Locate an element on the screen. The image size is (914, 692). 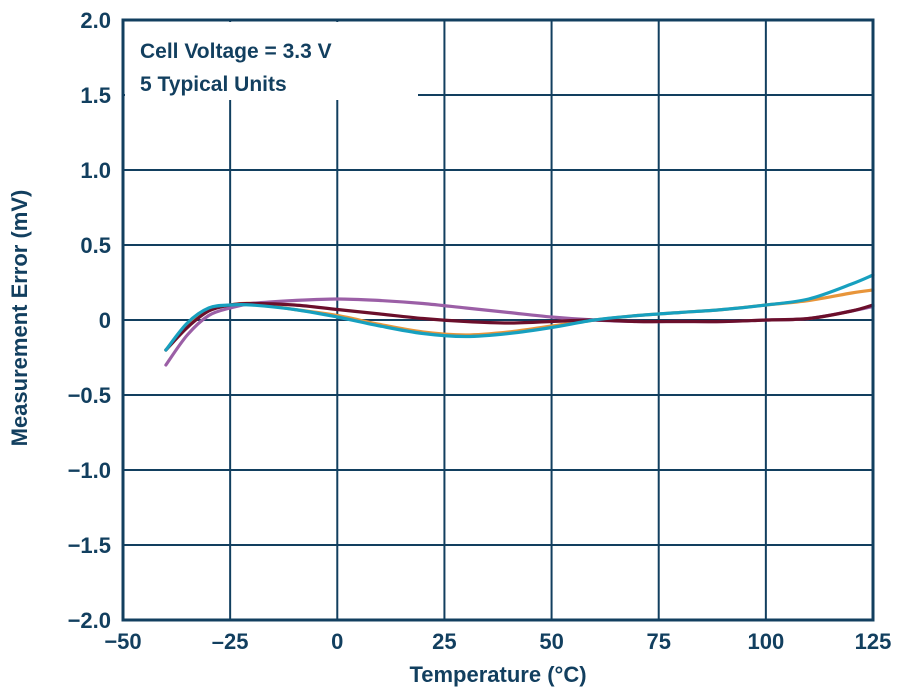
y-tick-labels: 2.0 1.5 1.0 0.5 0 −0.5 −1.0 −1.5 −2.0 is located at coordinates (89, 320).